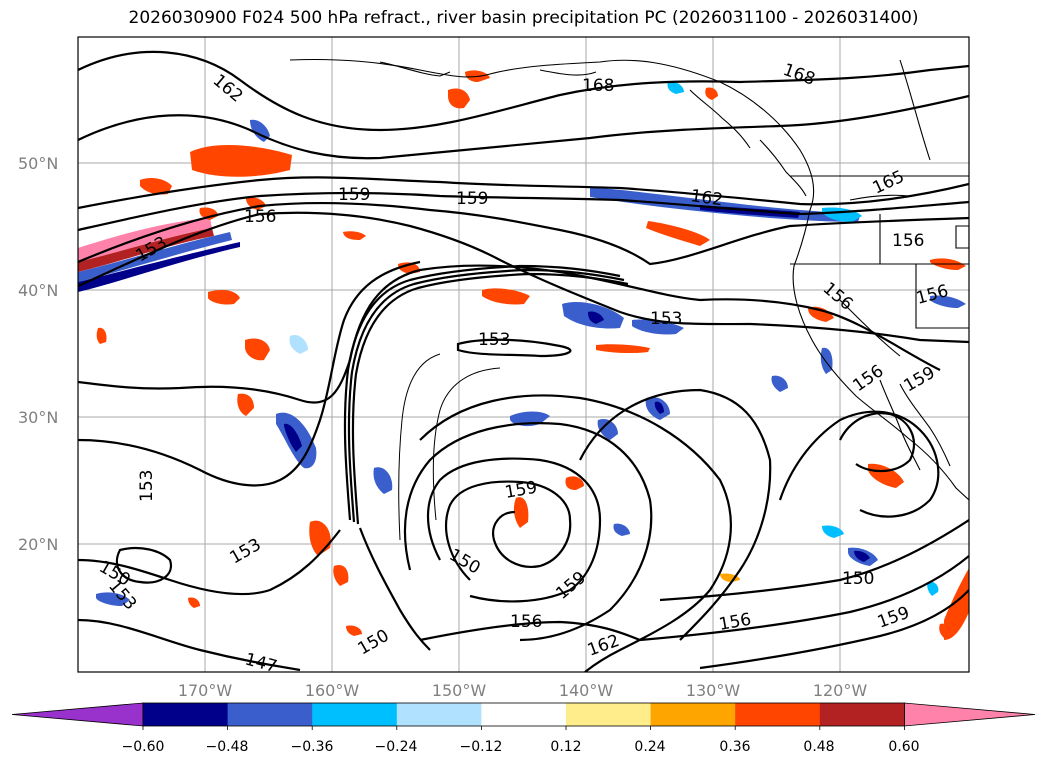  Describe the element at coordinates (449, 447) in the screenshot. I see `thin-contours` at that location.